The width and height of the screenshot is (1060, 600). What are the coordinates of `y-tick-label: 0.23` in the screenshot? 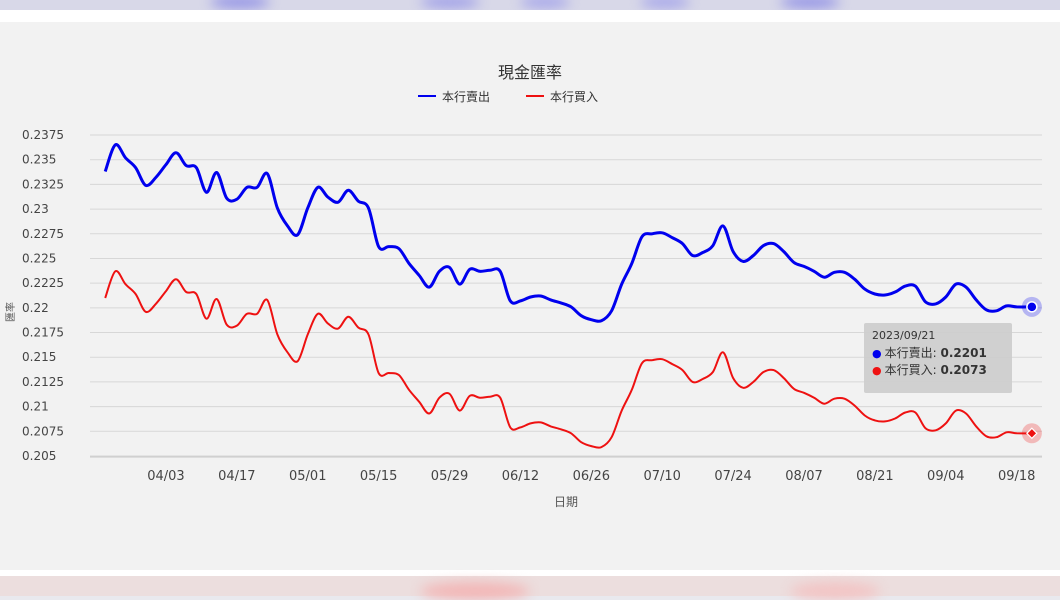 It's located at (35, 209).